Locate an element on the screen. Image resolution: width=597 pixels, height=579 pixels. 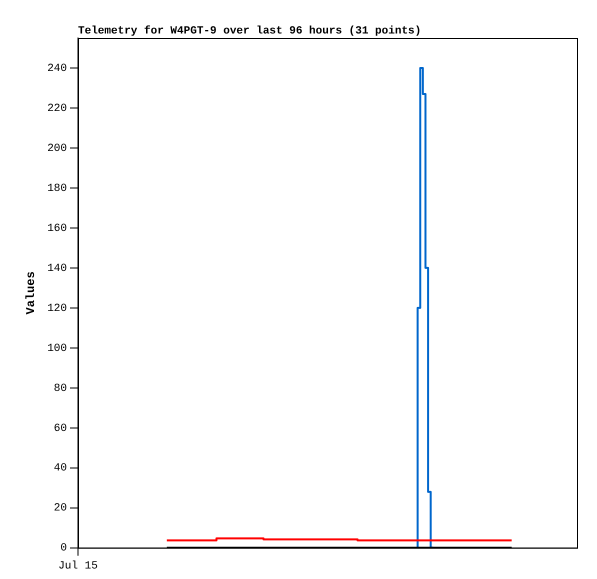
y-tick-label: 80 is located at coordinates (60, 388).